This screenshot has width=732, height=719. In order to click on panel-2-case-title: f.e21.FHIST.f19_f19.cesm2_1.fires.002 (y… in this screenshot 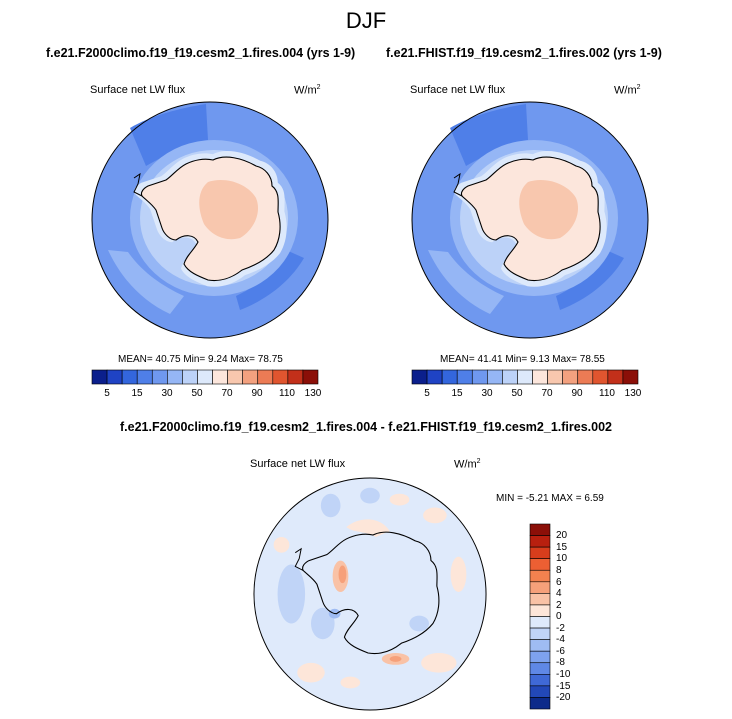, I will do `click(524, 53)`.